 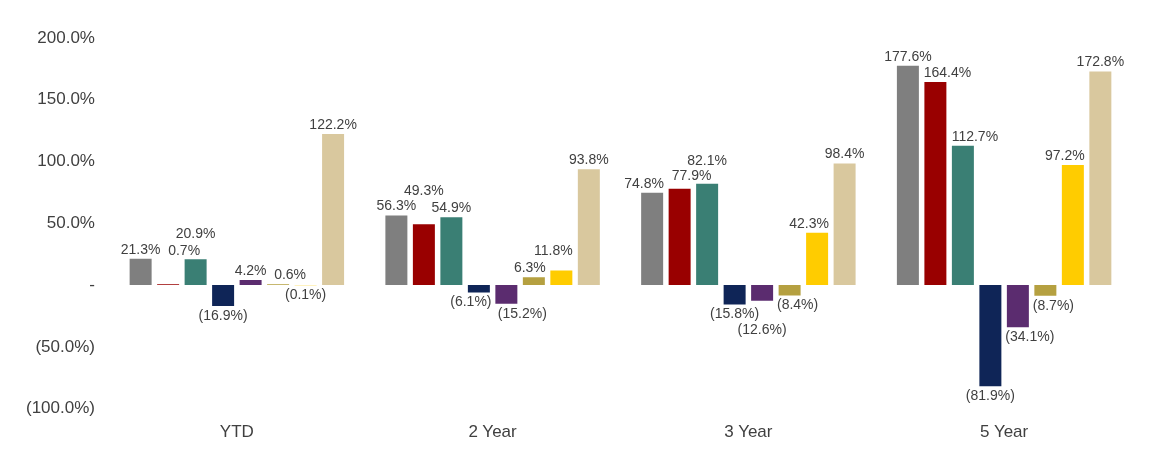 I want to click on y-tick-label: 200.0%, so click(x=66, y=37).